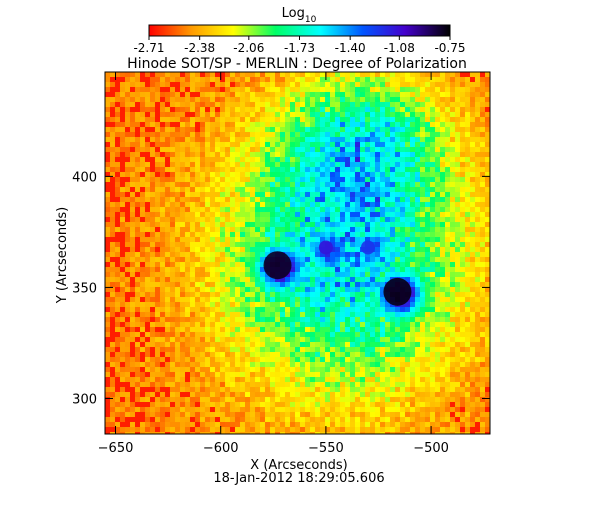 Image resolution: width=598 pixels, height=512 pixels. I want to click on colorbar-tick-label: -1.40, so click(350, 48).